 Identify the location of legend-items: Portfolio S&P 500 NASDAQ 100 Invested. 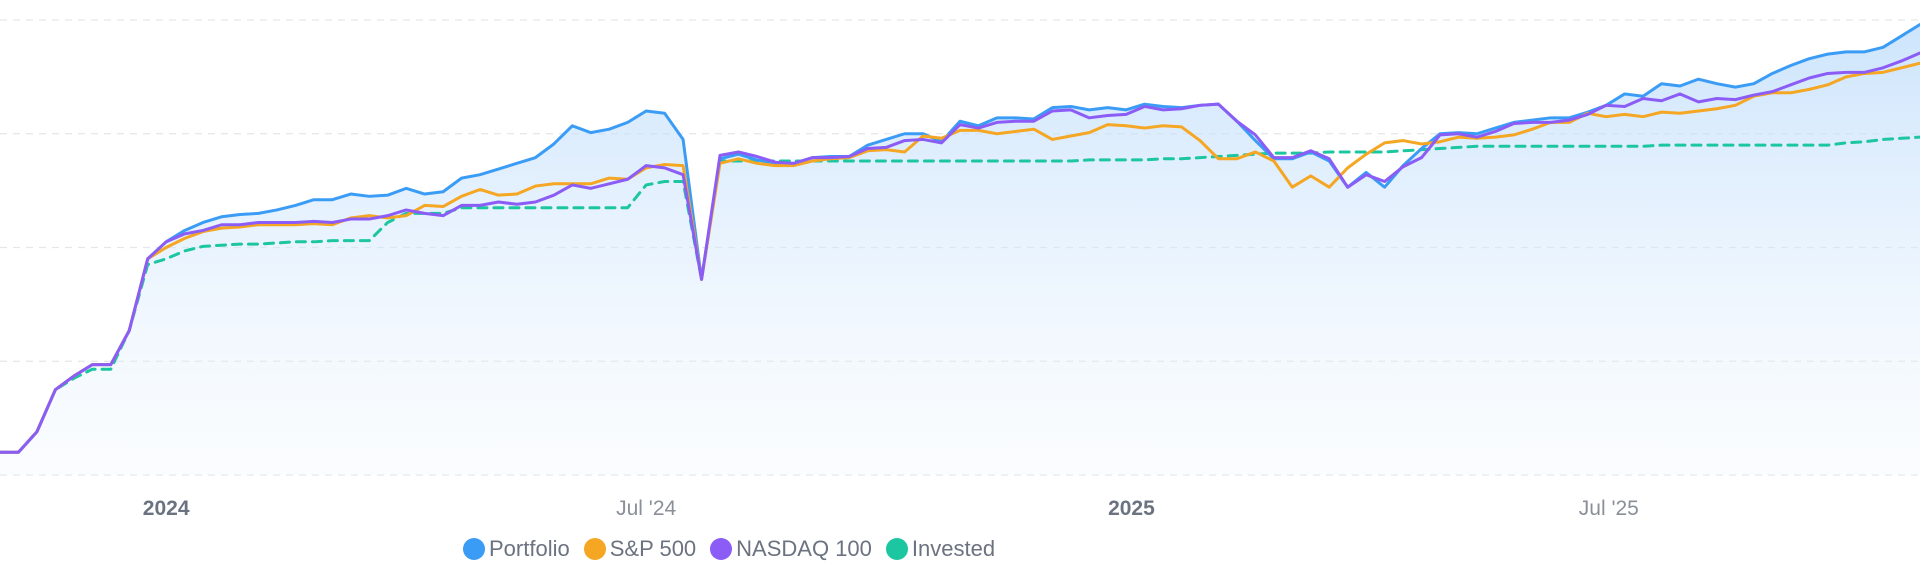
(736, 549).